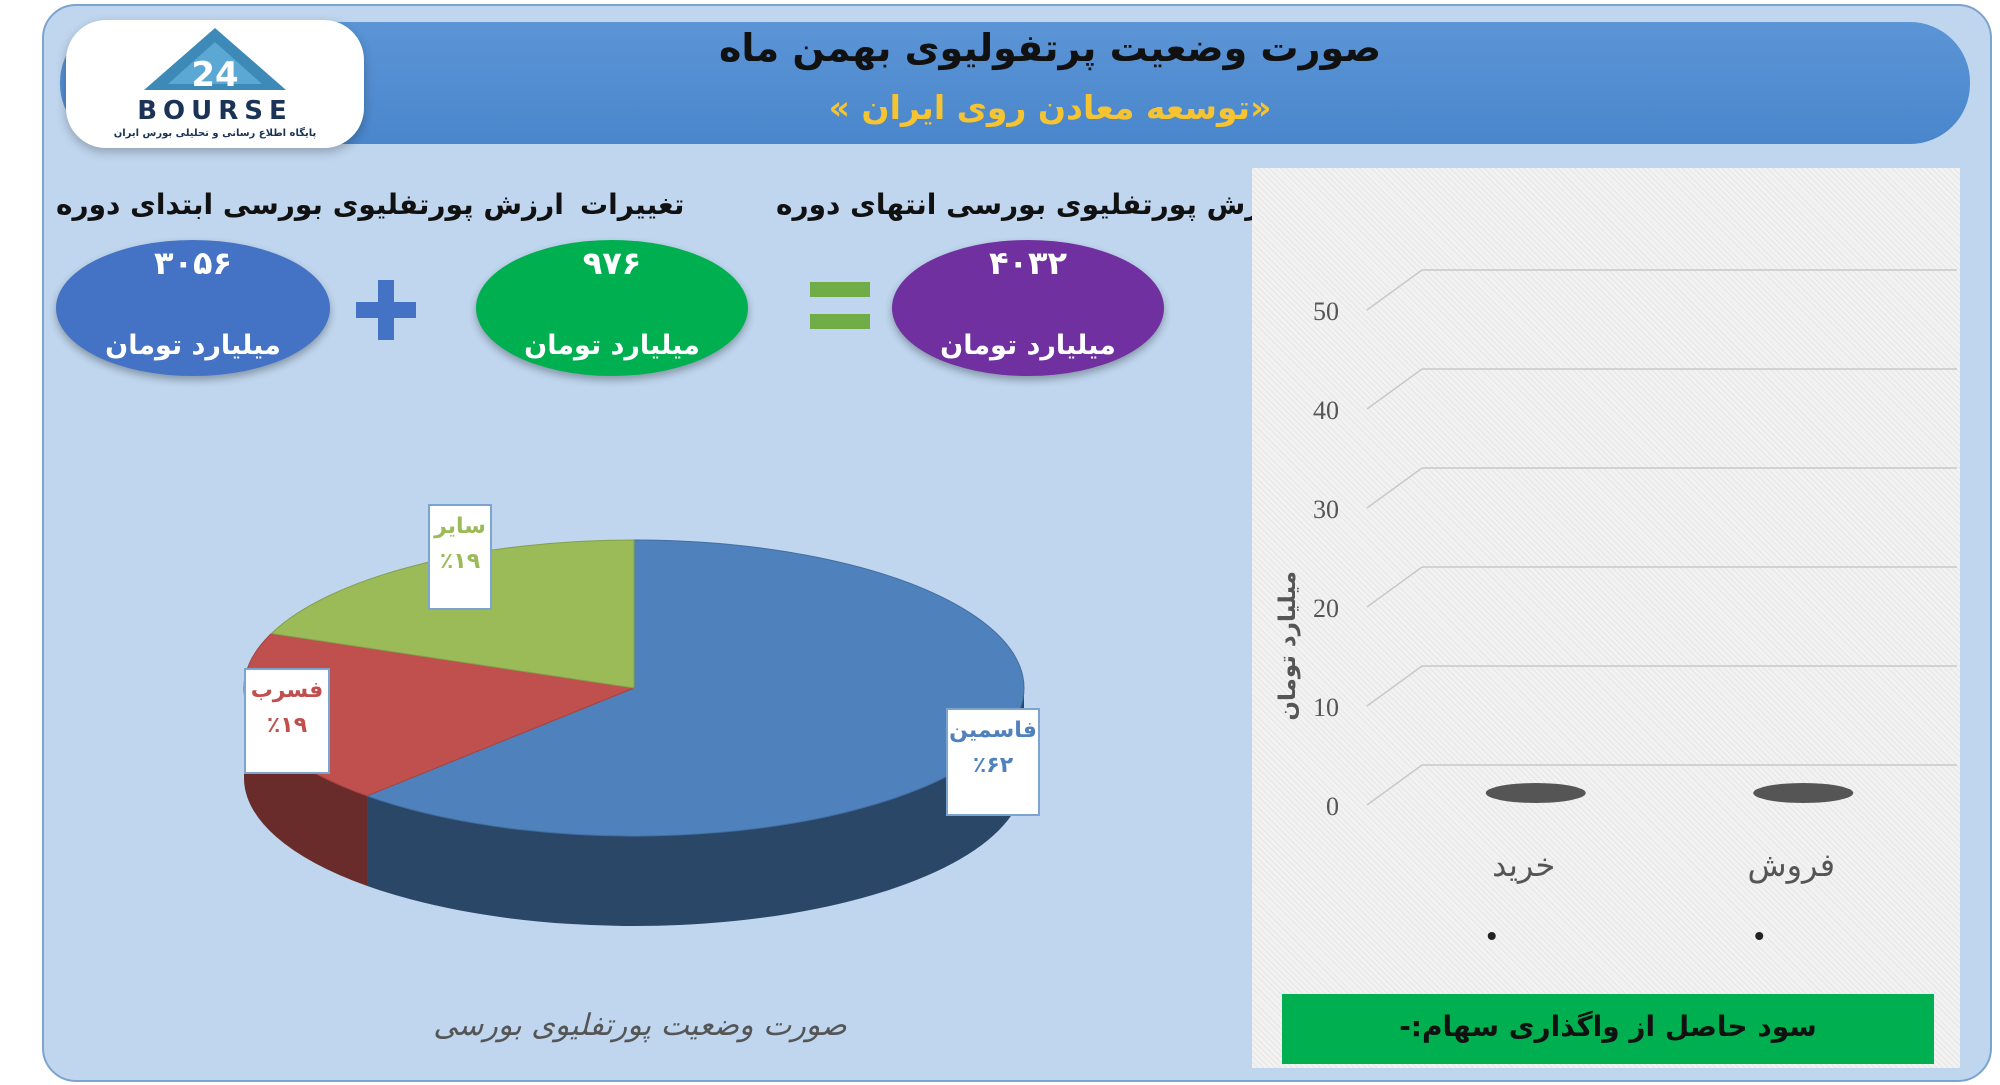  Describe the element at coordinates (993, 765) in the screenshot. I see `pie-label-fasmin-value: ٪۶۲` at that location.